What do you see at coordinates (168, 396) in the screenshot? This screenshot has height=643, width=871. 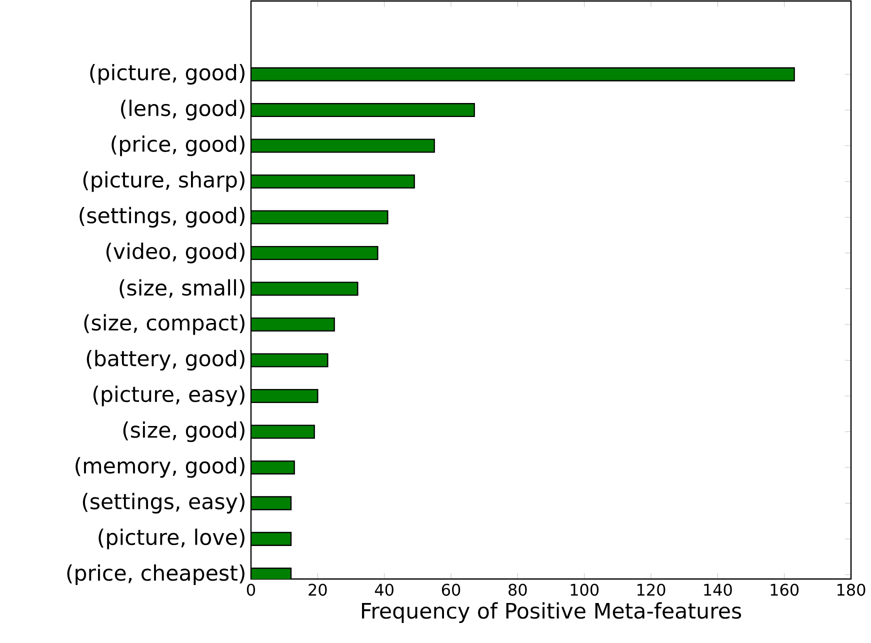 I see `y-tick-label: (picture, easy)` at bounding box center [168, 396].